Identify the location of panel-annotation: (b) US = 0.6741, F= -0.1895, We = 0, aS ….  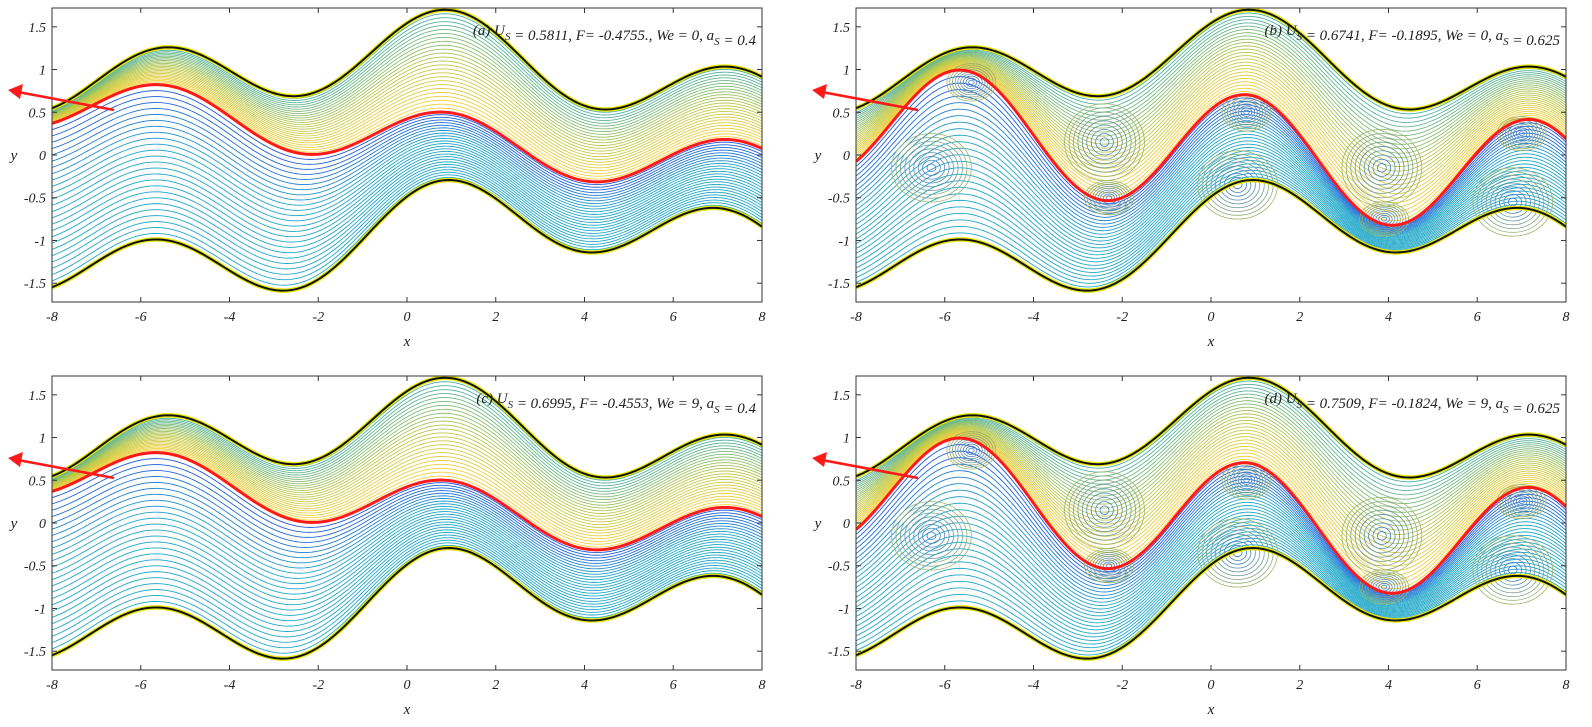
(1412, 36).